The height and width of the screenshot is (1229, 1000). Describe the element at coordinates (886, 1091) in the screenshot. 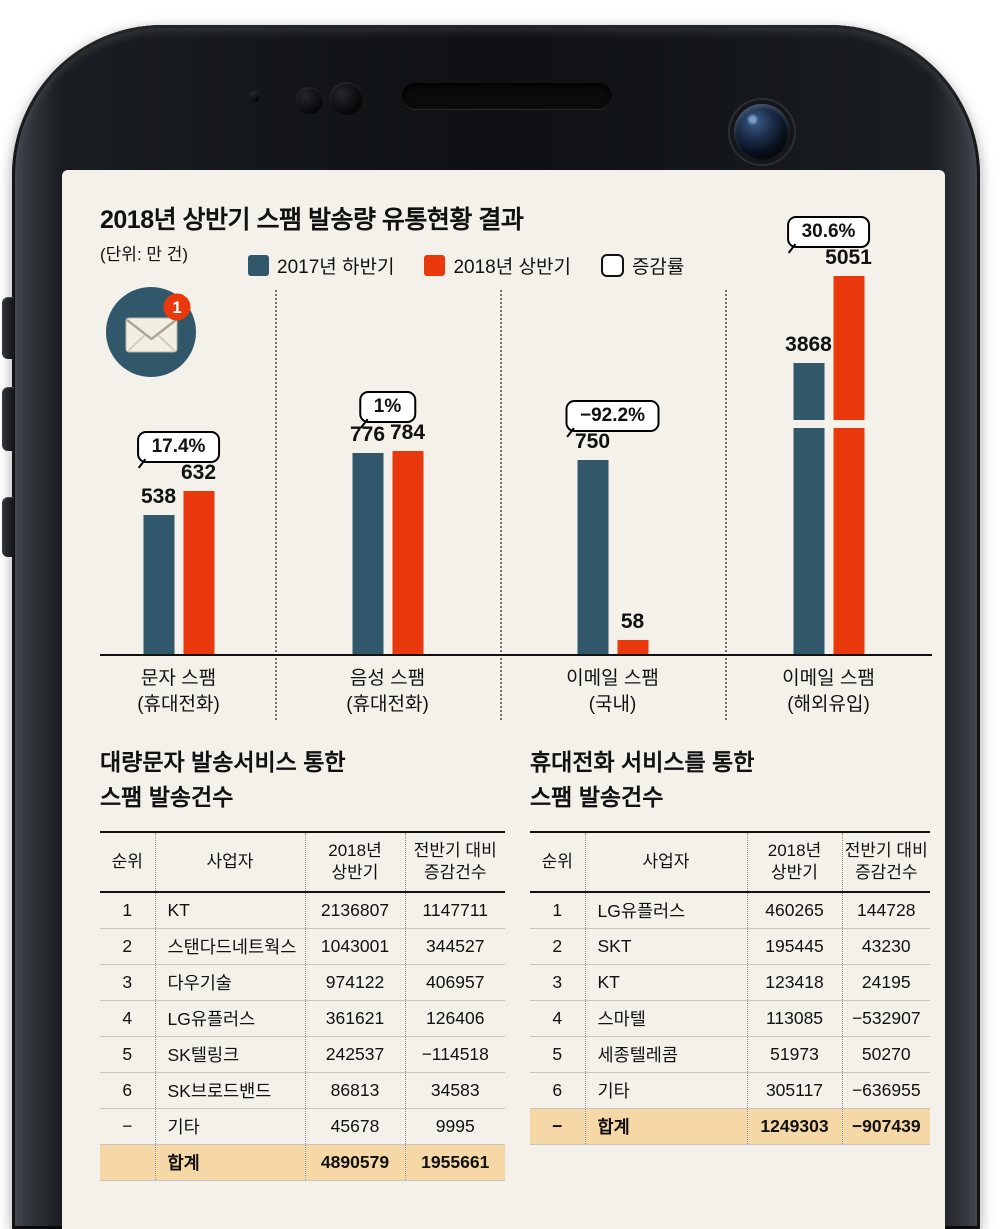

I see `change-count-cell: −636955` at that location.